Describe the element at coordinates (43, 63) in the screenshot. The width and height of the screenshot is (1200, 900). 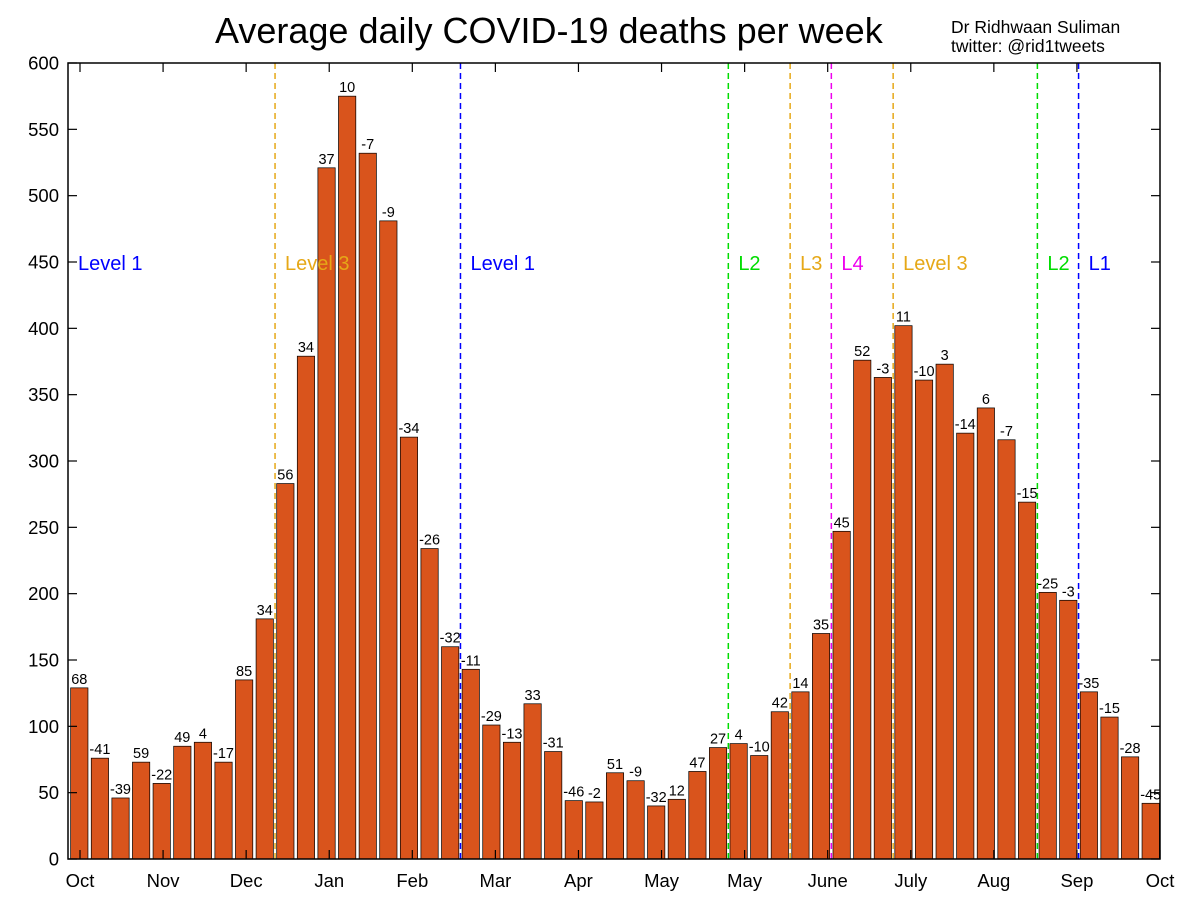
I see `y-tick-label: 600` at that location.